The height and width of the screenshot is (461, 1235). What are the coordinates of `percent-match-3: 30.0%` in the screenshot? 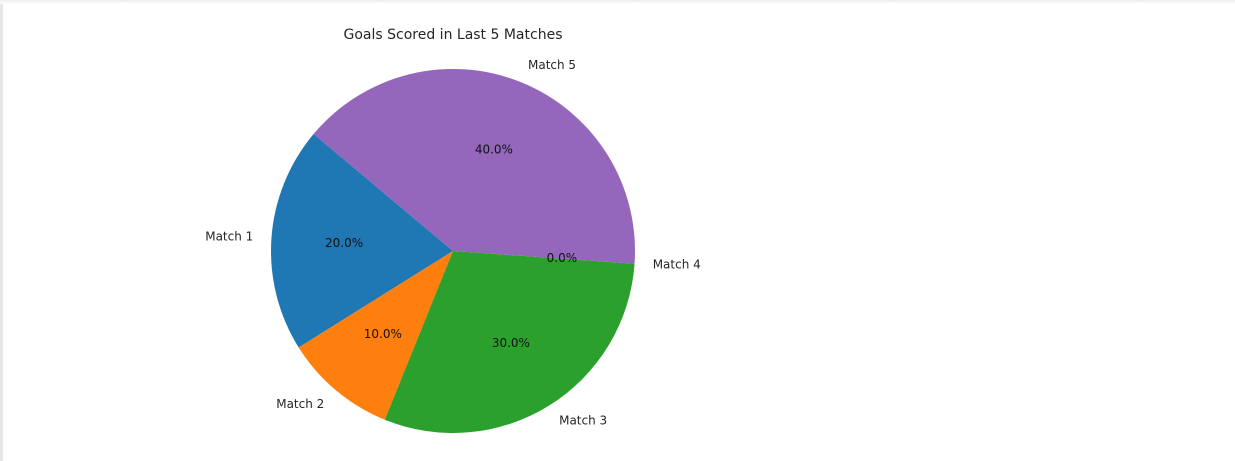 It's located at (511, 343).